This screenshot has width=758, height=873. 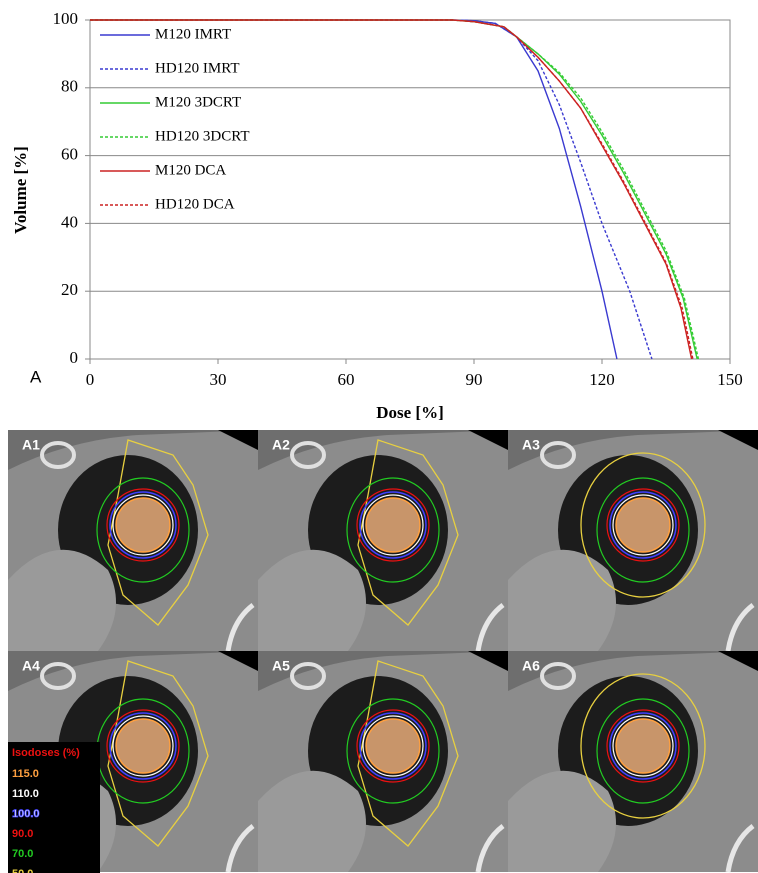 I want to click on legend-level: 110.0, so click(x=25, y=794).